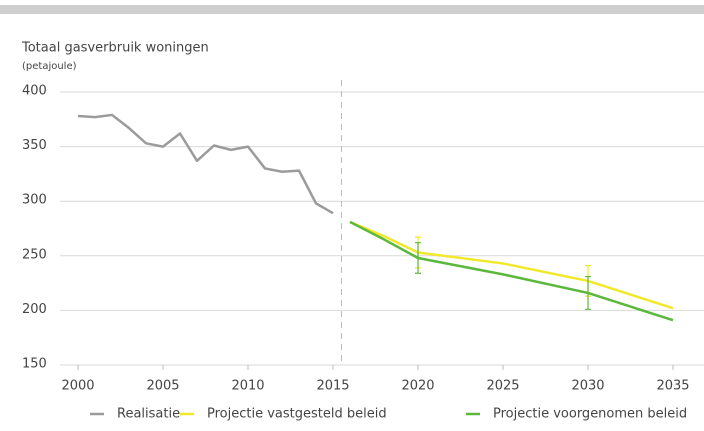 This screenshot has height=431, width=704. I want to click on legend-label: Projectie voorgenomen beleid, so click(590, 414).